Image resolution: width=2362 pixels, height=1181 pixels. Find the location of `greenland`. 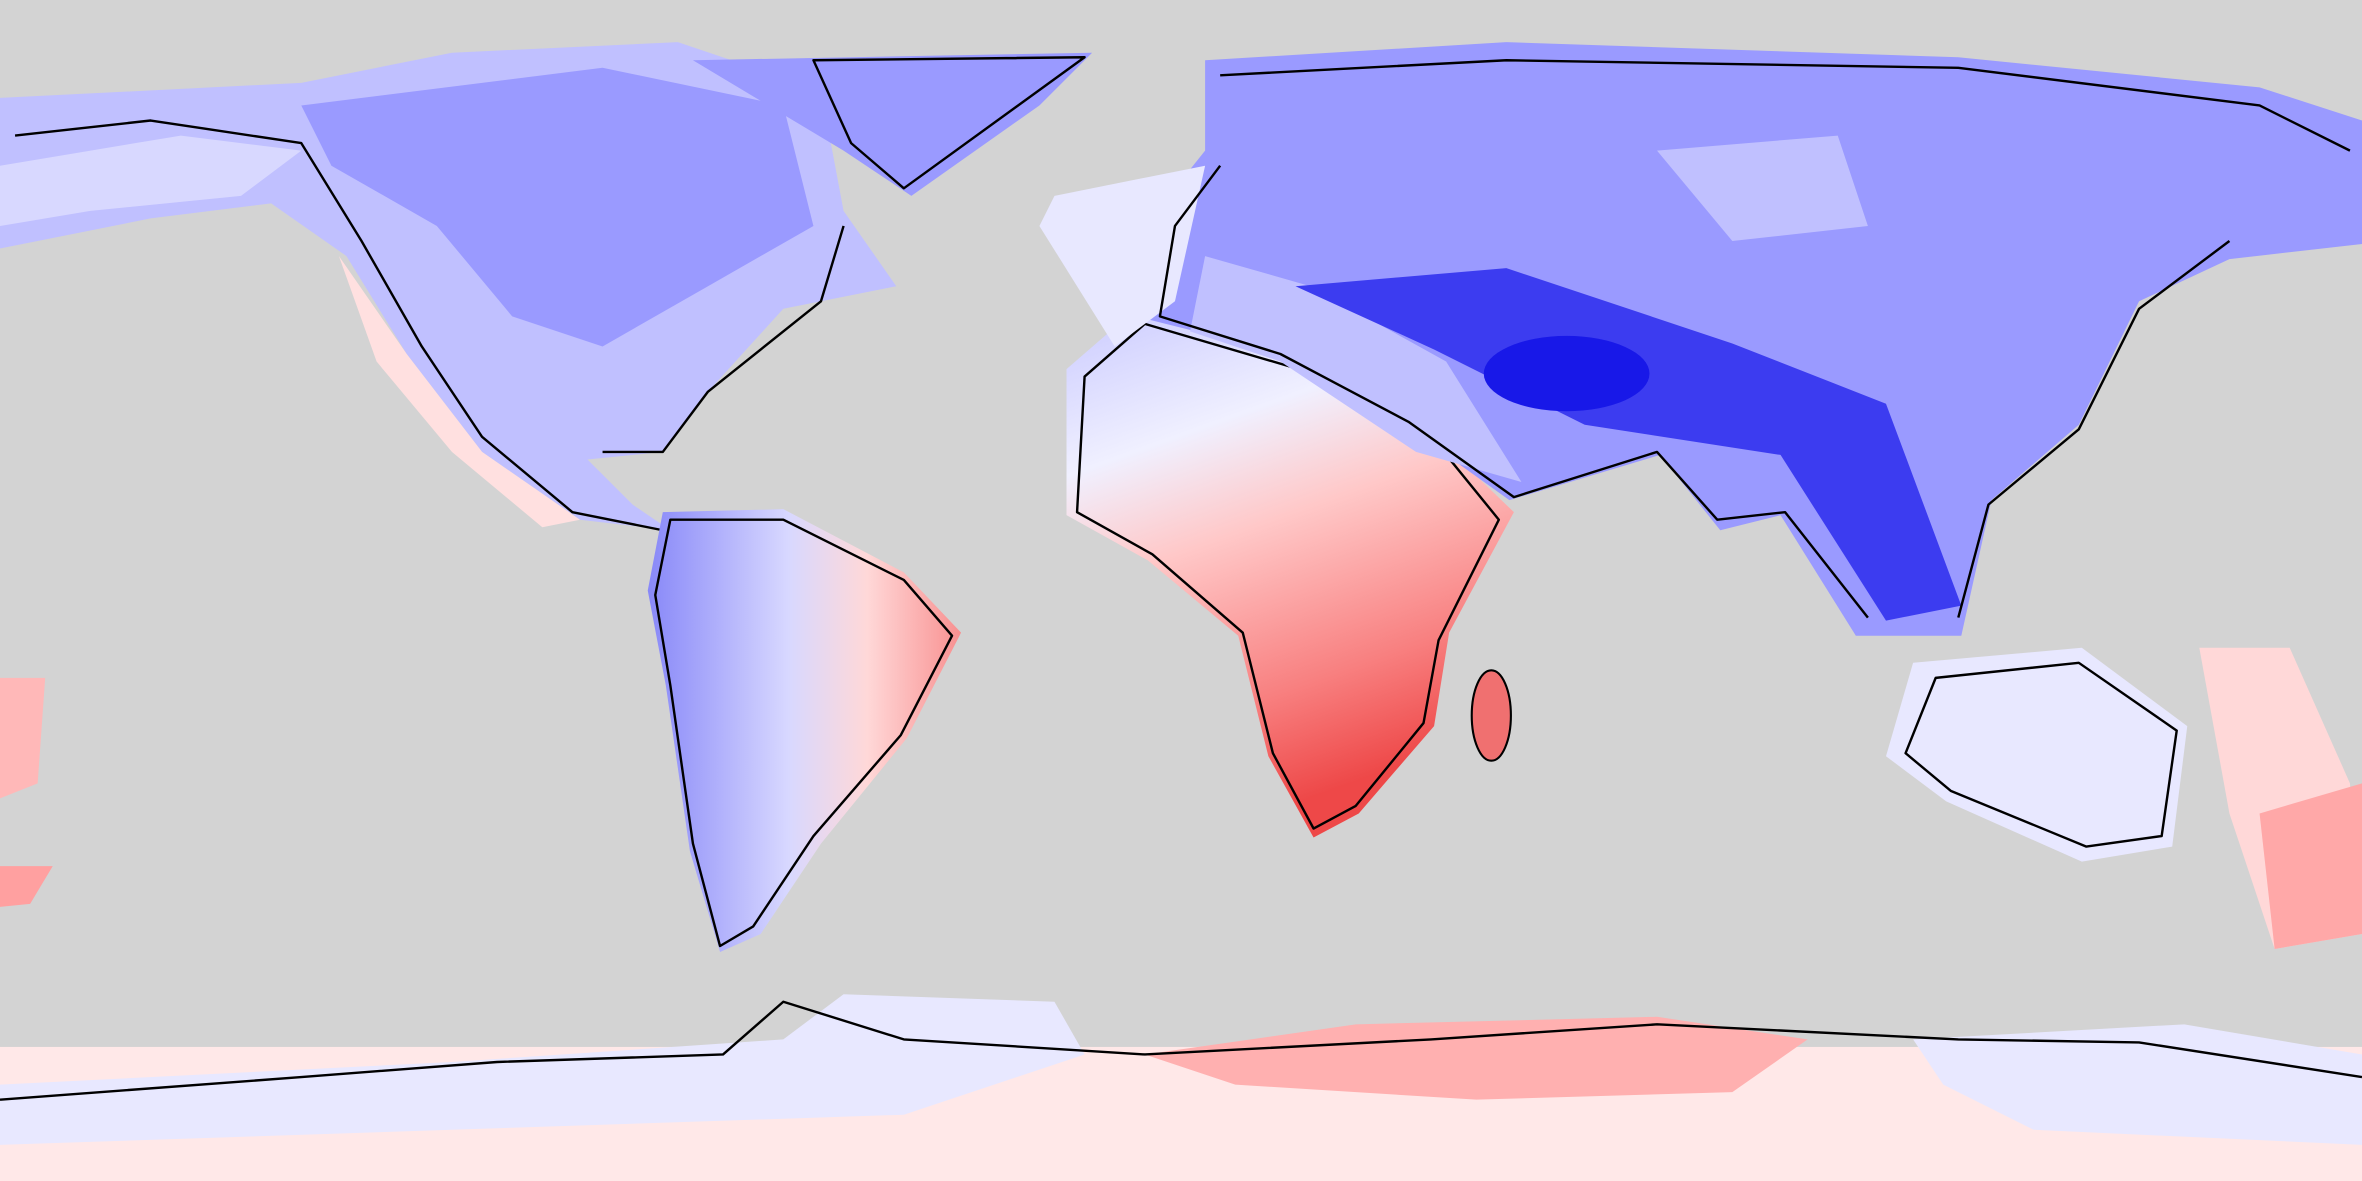

greenland is located at coordinates (892, 124).